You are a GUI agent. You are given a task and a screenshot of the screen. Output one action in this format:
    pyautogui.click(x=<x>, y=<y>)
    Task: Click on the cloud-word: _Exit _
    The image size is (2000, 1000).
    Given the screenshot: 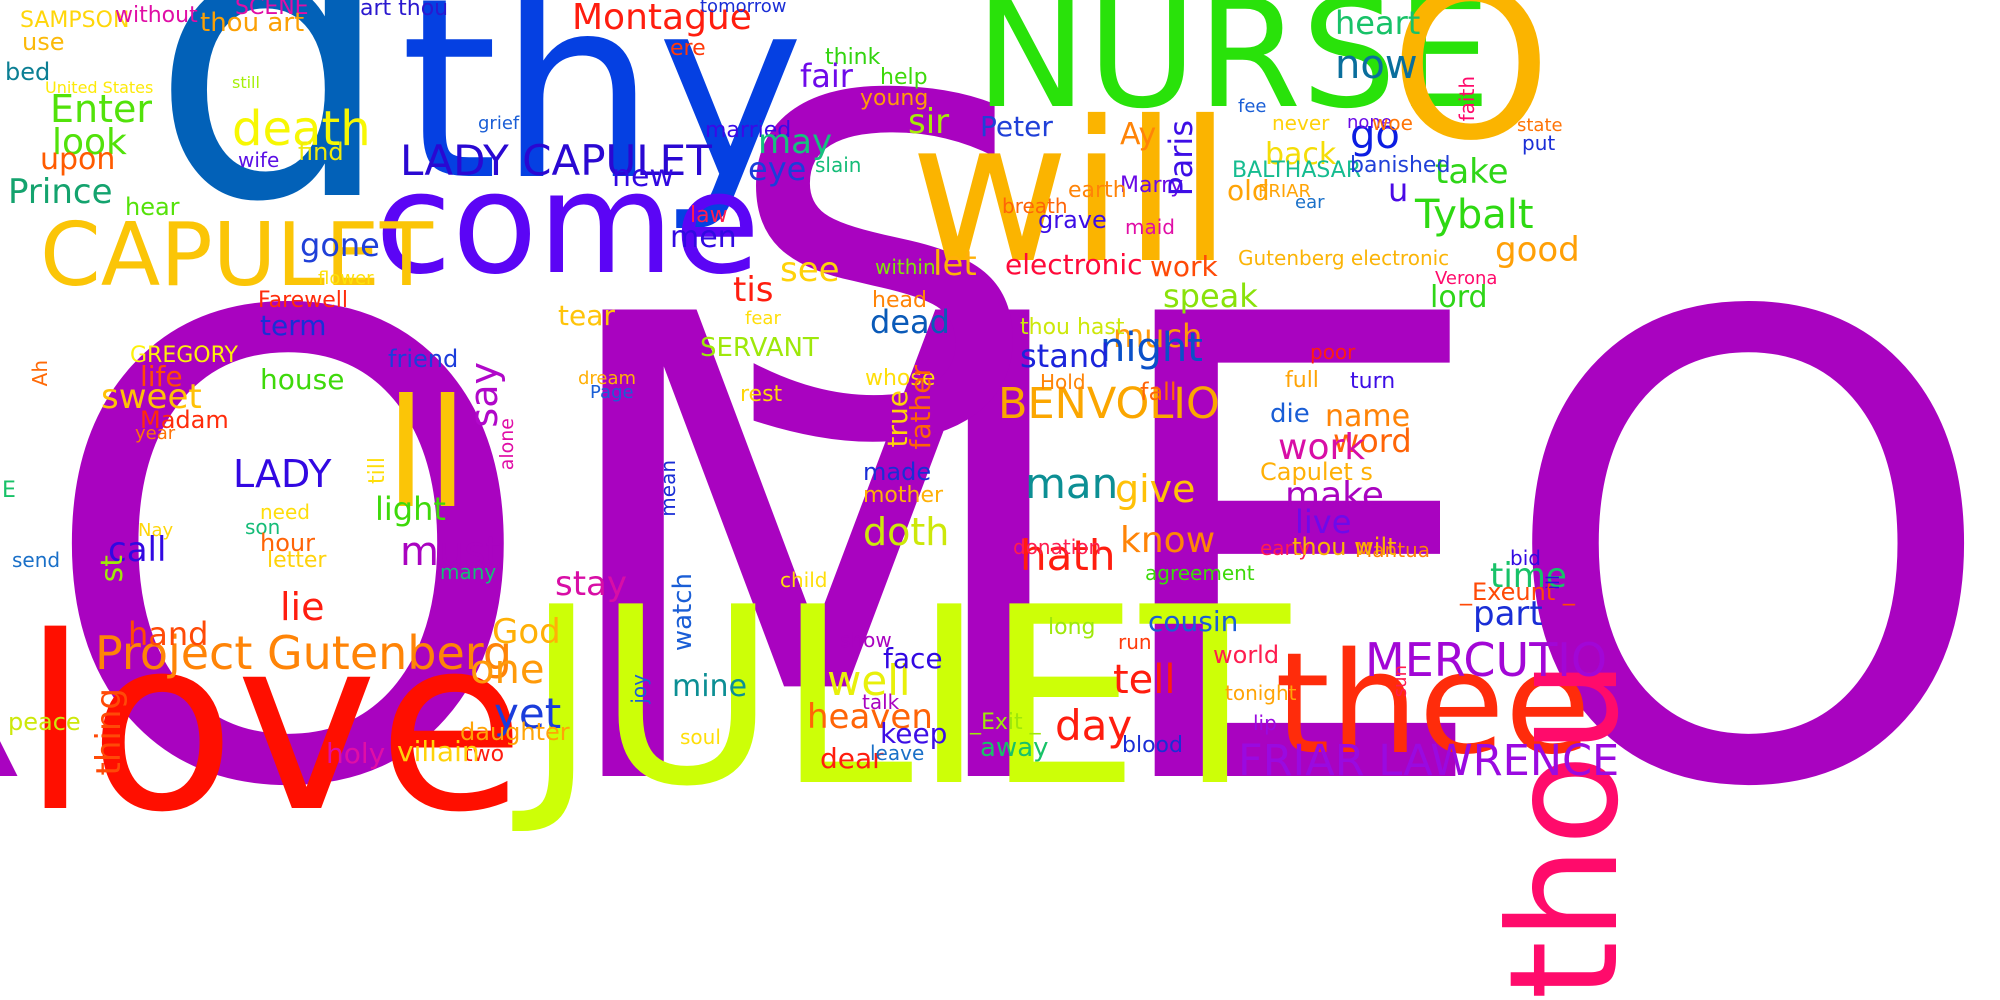 What is the action you would take?
    pyautogui.click(x=1005, y=722)
    